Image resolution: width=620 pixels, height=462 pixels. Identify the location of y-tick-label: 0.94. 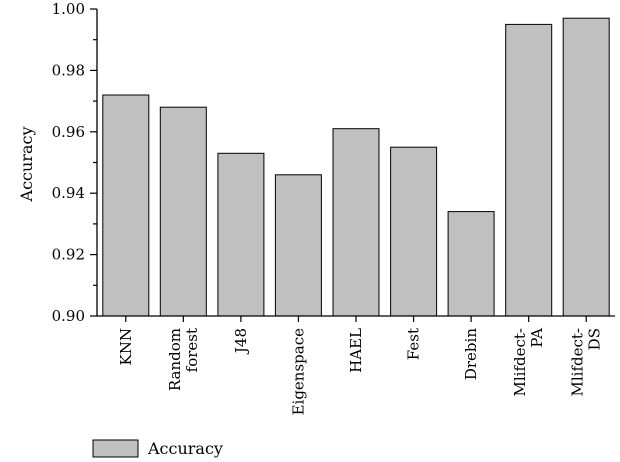
(68, 193).